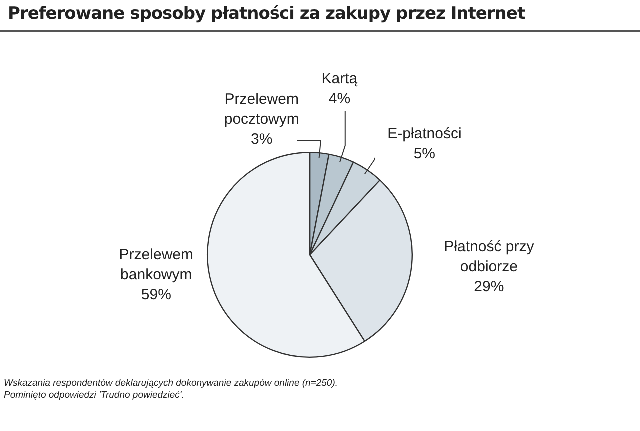  Describe the element at coordinates (425, 134) in the screenshot. I see `slice-label: E-płatności` at that location.